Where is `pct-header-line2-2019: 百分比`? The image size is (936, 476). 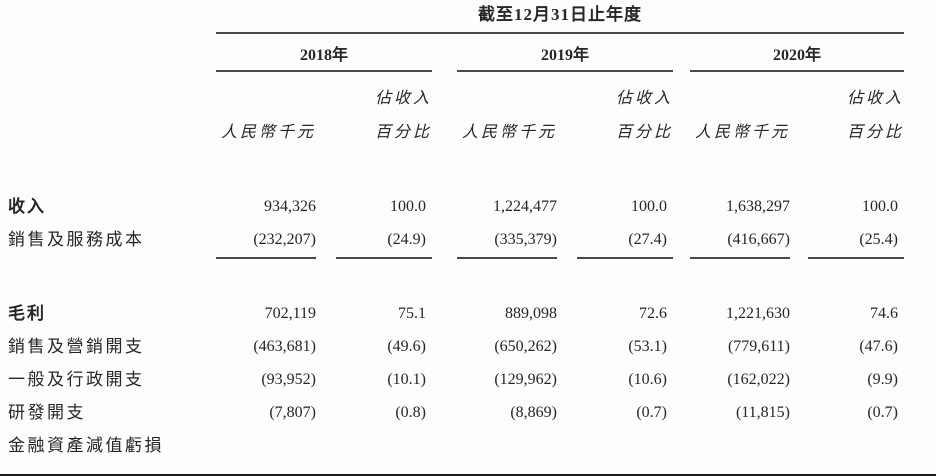
pct-header-line2-2019: 百分比 is located at coordinates (644, 132).